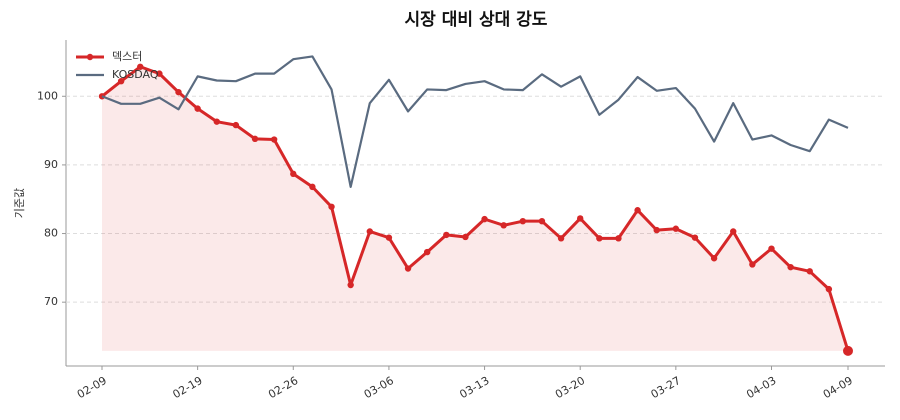  What do you see at coordinates (127, 56) in the screenshot?
I see `legend-label: 덱스터` at bounding box center [127, 56].